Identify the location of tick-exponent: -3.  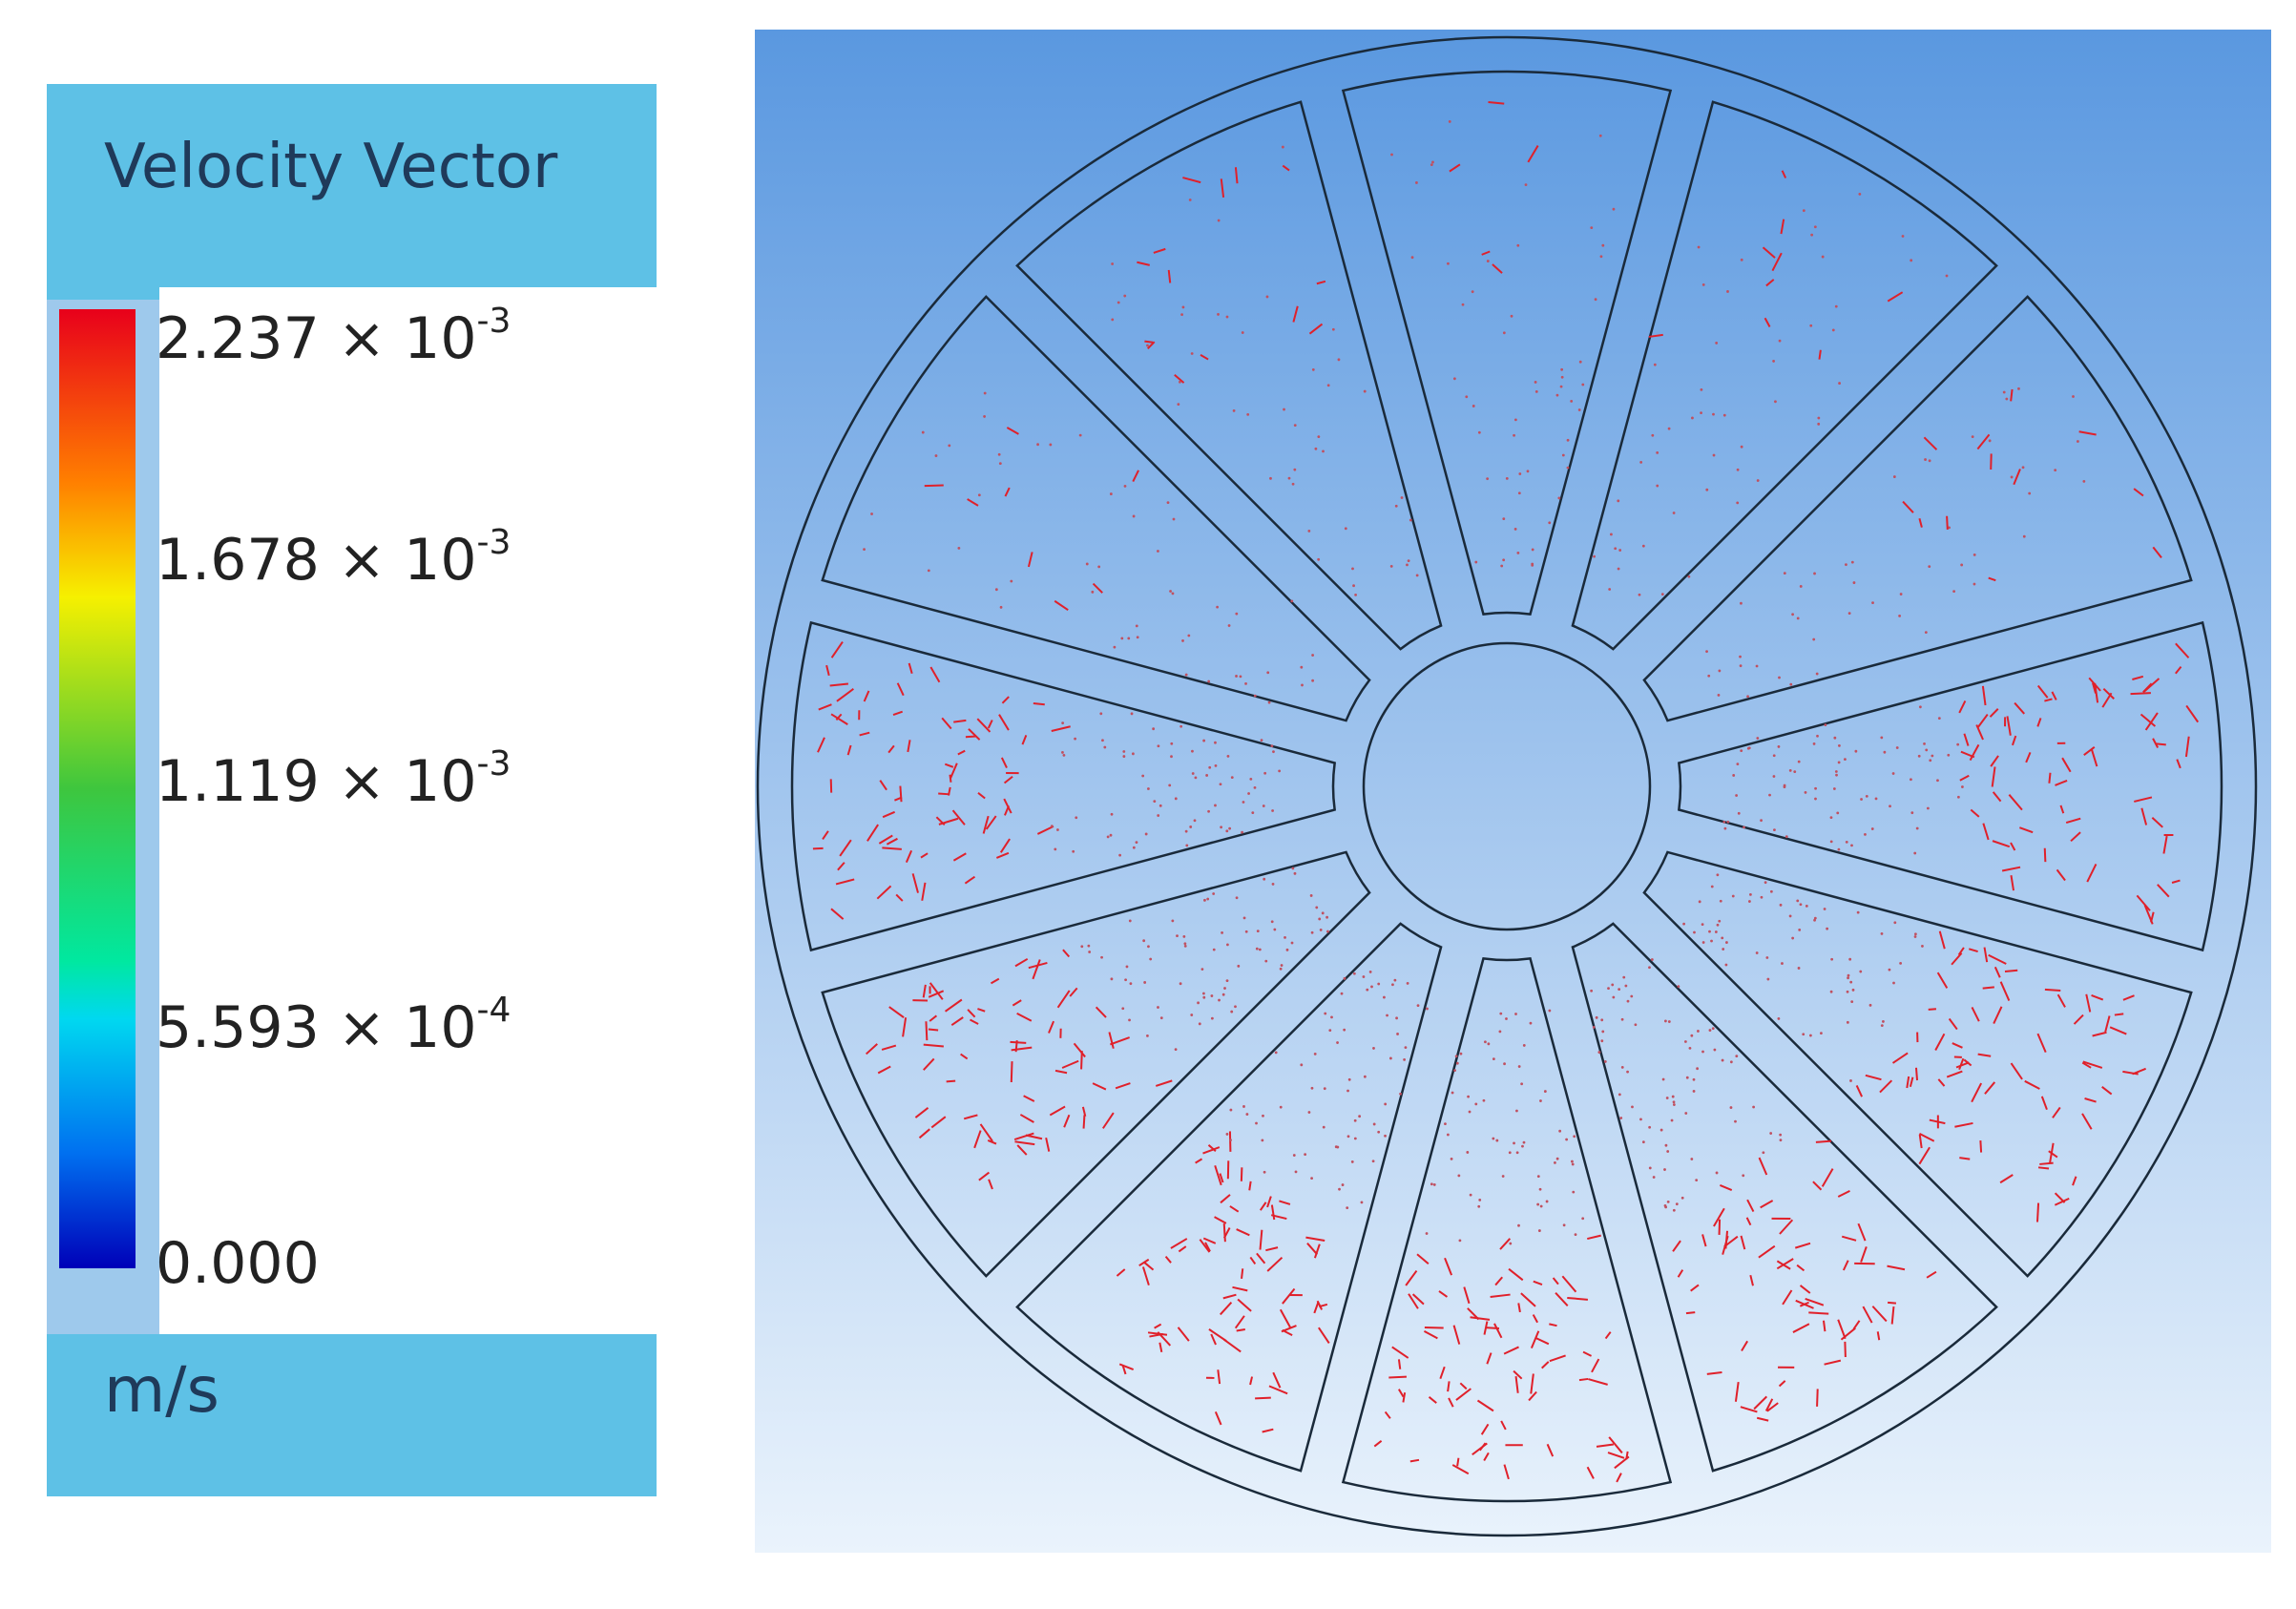
(494, 321).